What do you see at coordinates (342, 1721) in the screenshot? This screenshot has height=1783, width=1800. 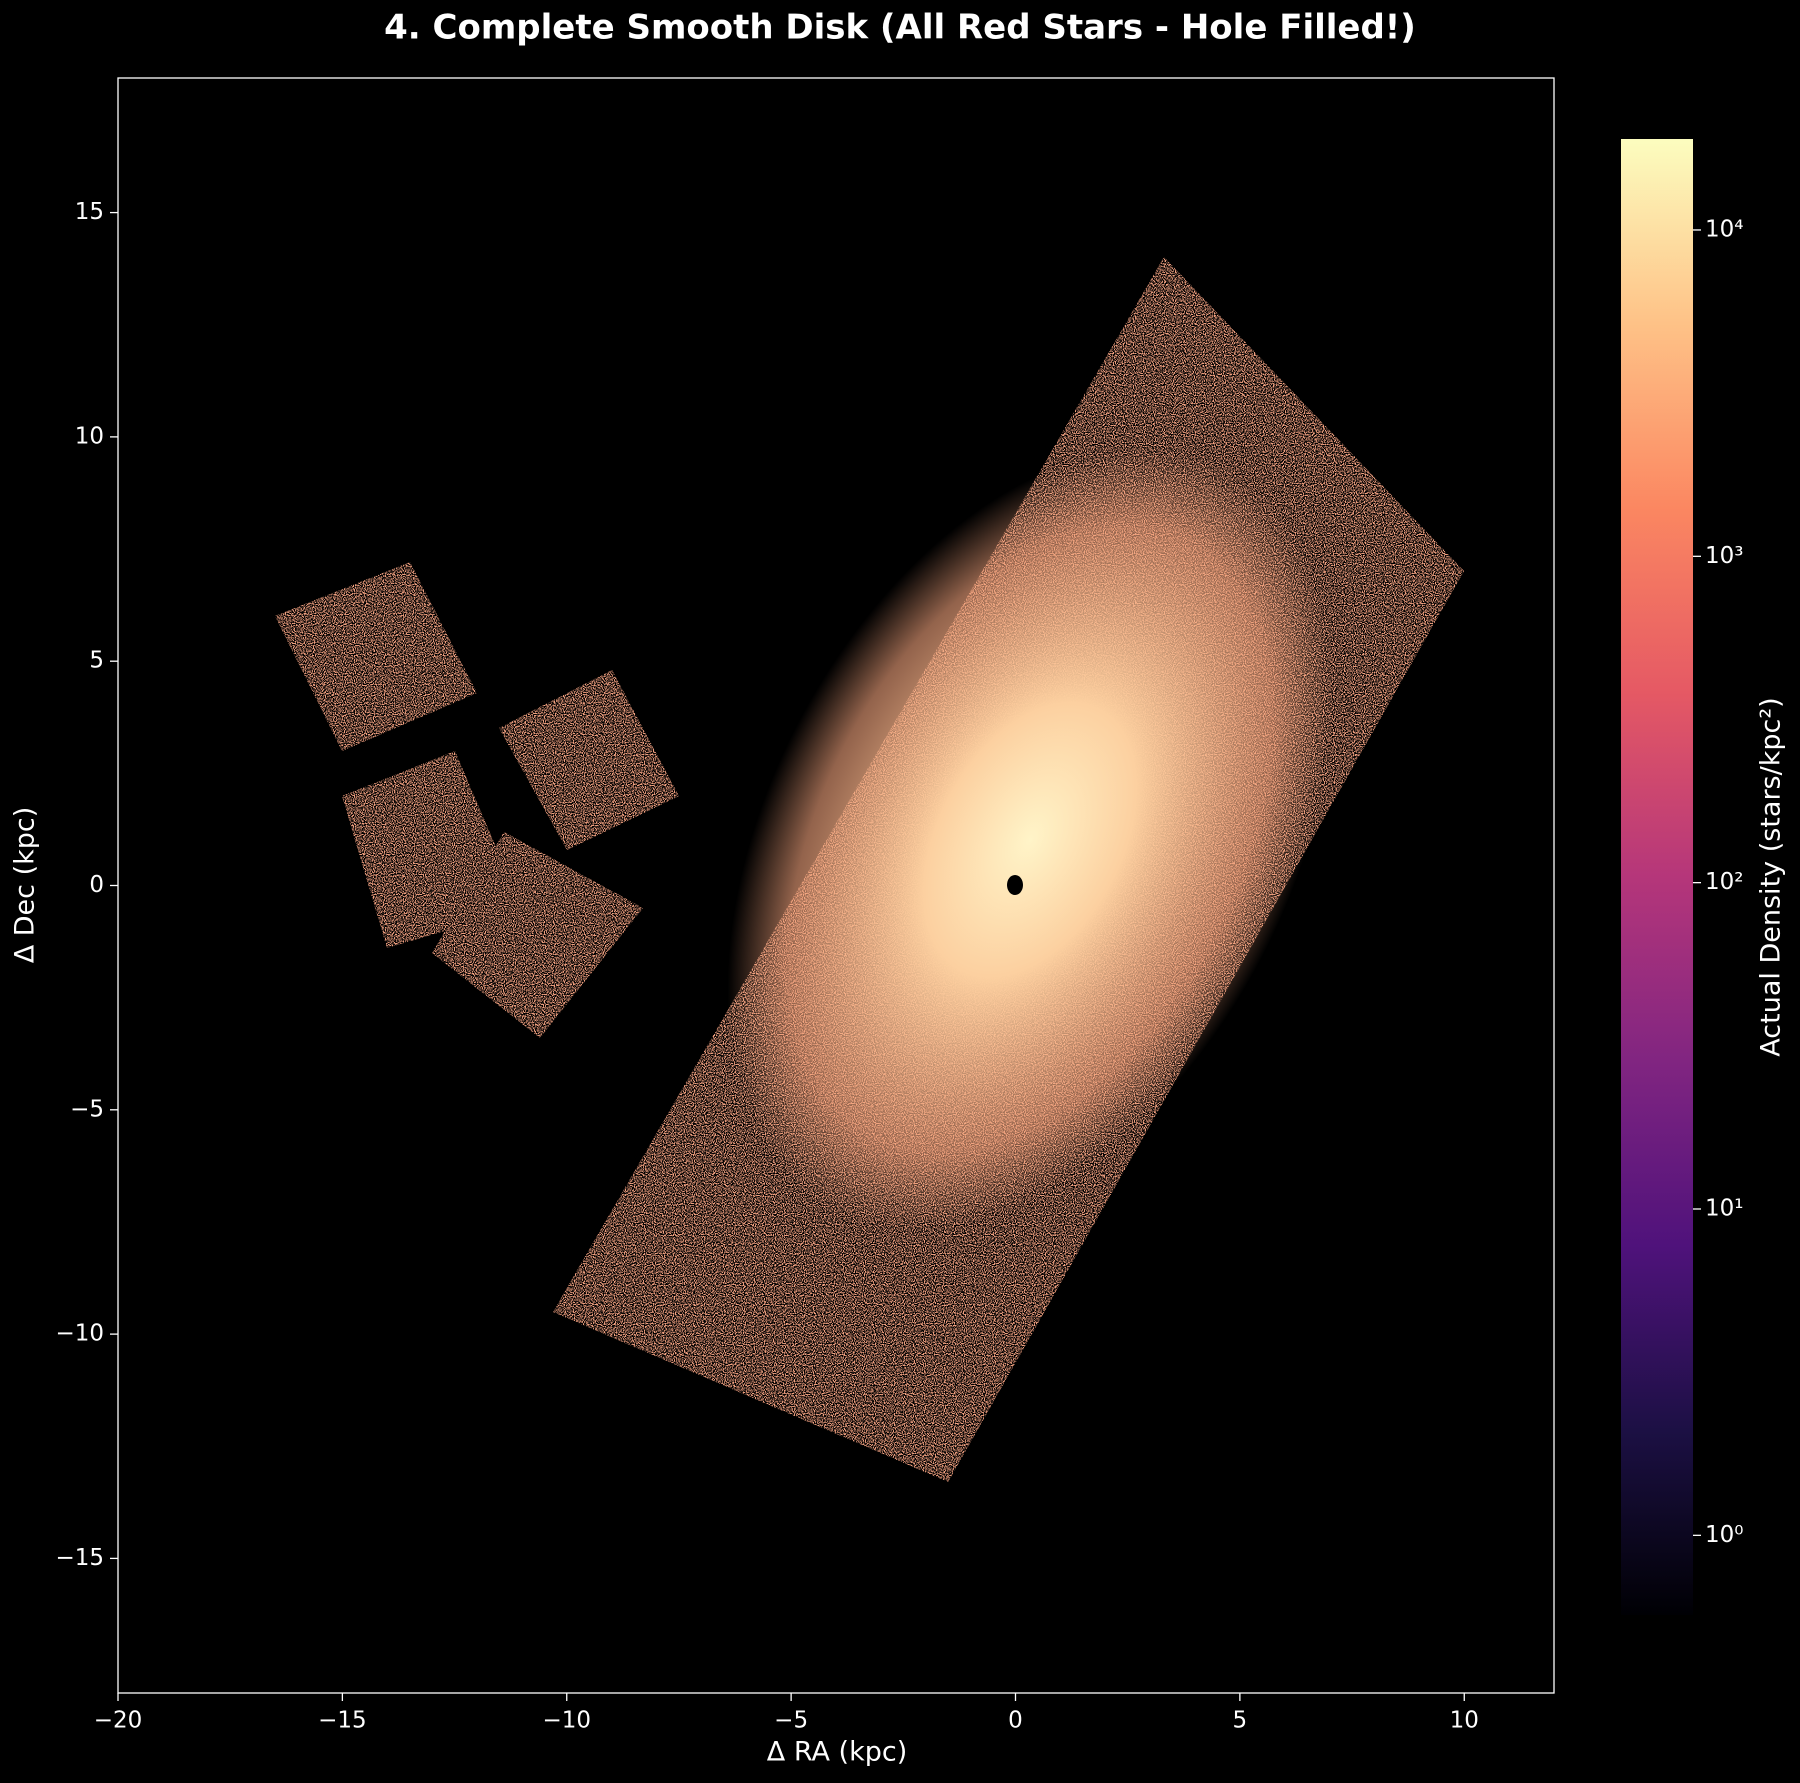 I see `x-tick-label: −15` at bounding box center [342, 1721].